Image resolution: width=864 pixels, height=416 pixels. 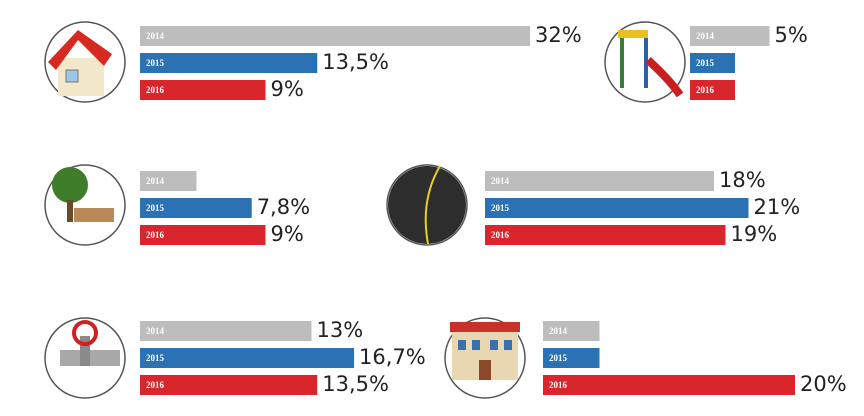 What do you see at coordinates (85, 205) in the screenshot?
I see `park-icon` at bounding box center [85, 205].